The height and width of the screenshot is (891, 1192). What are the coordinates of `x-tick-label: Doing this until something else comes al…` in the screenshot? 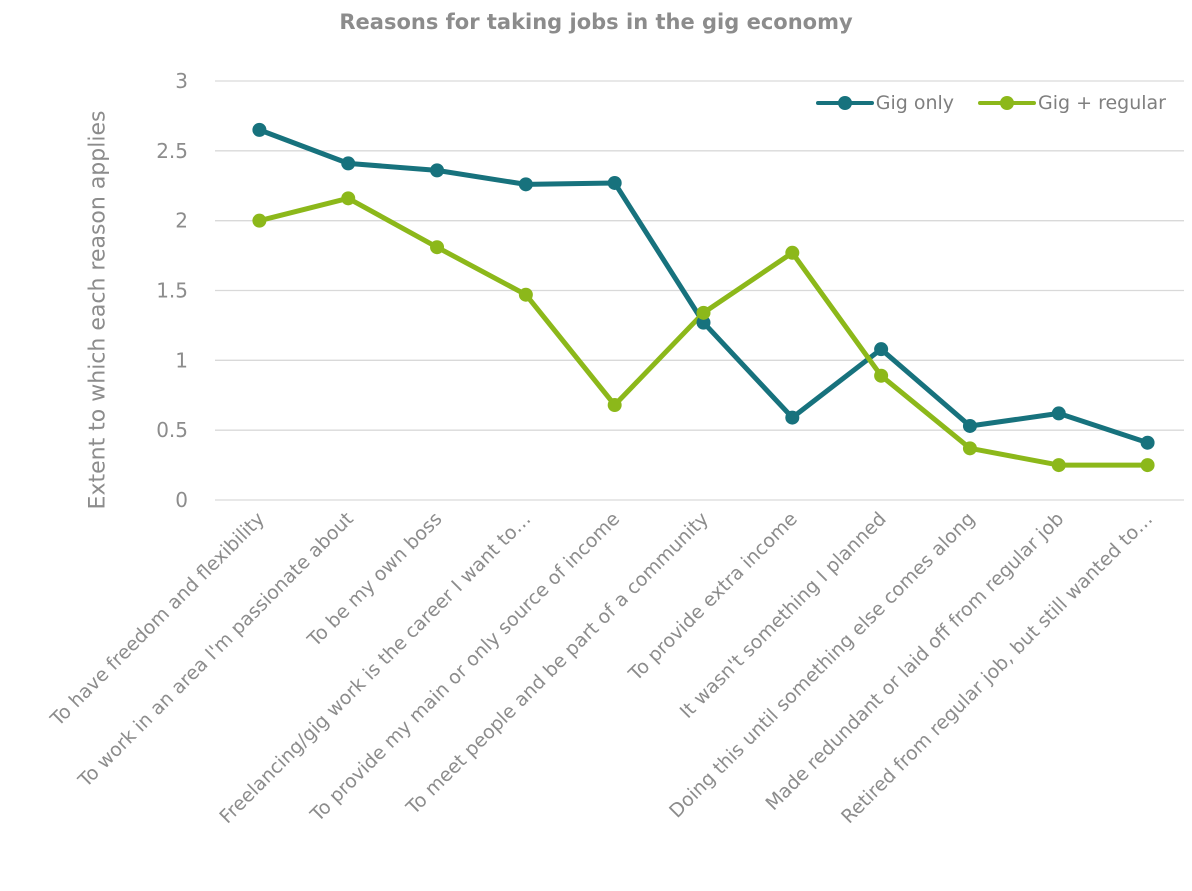 It's located at (822, 665).